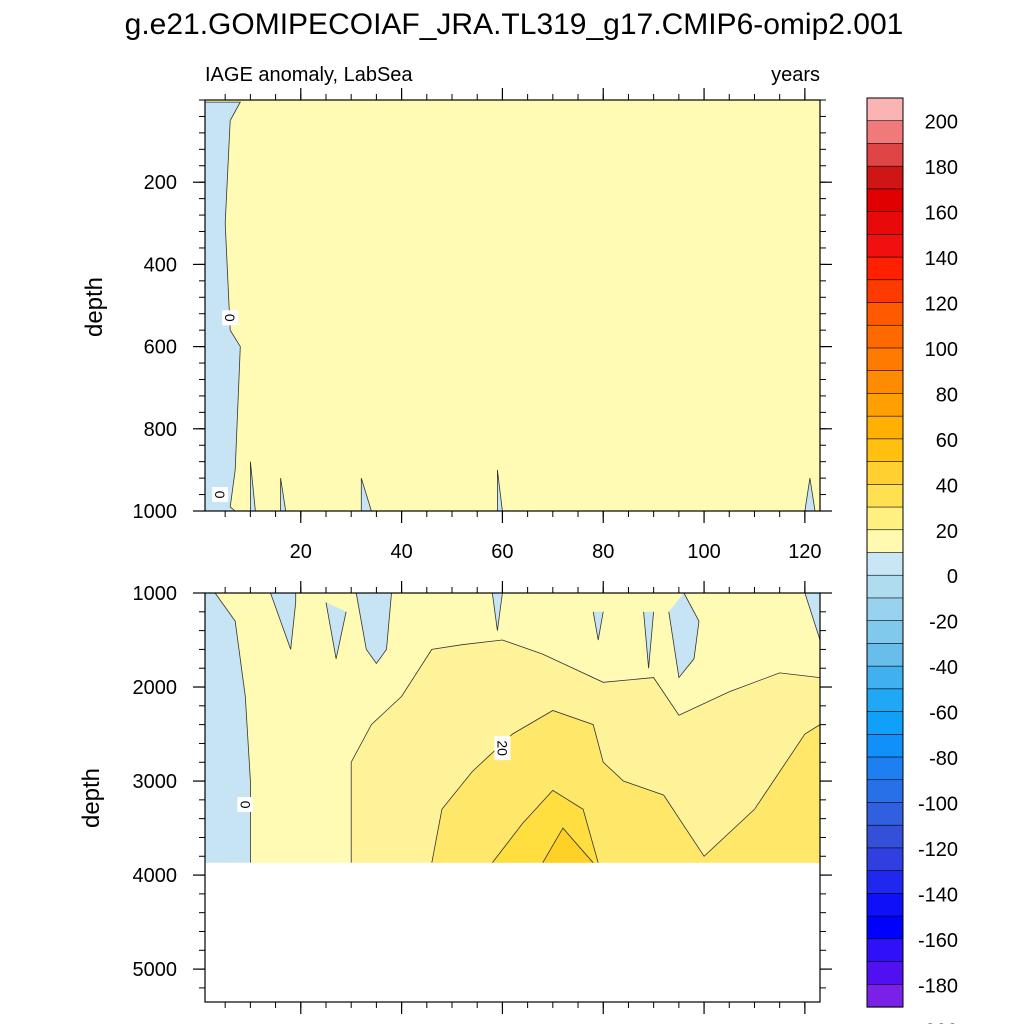 The width and height of the screenshot is (1024, 1024). What do you see at coordinates (943, 714) in the screenshot?
I see `colorbar-label: -60` at bounding box center [943, 714].